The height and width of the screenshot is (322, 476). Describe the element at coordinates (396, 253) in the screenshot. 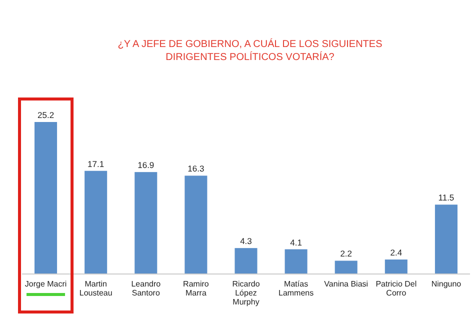

I see `data-label: 2.4` at that location.